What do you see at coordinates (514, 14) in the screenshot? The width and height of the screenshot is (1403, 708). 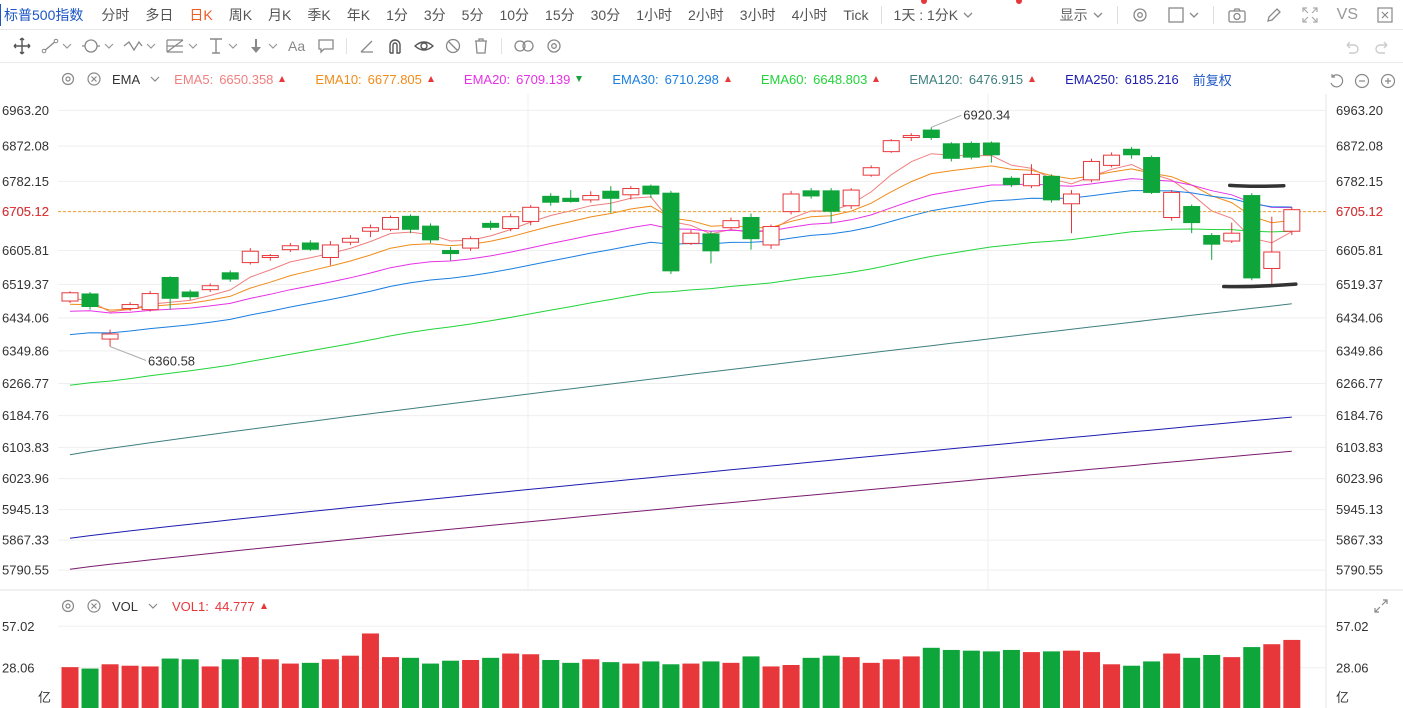 I see `timeframe-tab: 10分` at bounding box center [514, 14].